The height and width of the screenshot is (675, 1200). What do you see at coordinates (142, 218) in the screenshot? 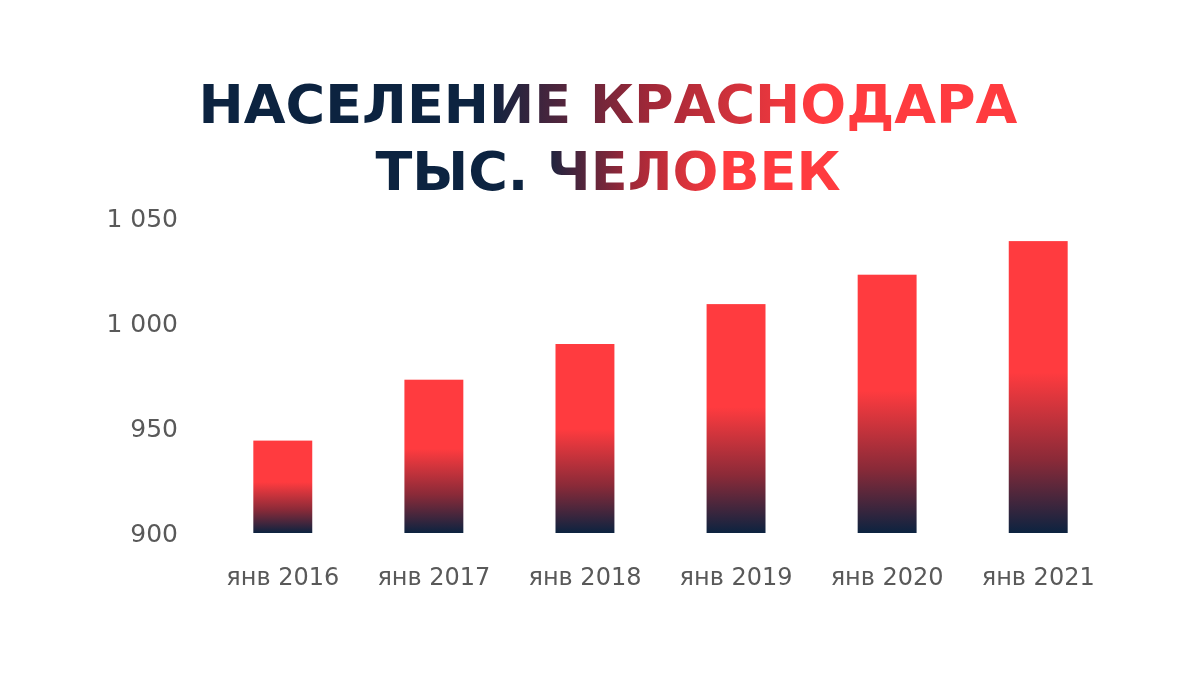
I see `y-tick-label: 1 050` at bounding box center [142, 218].